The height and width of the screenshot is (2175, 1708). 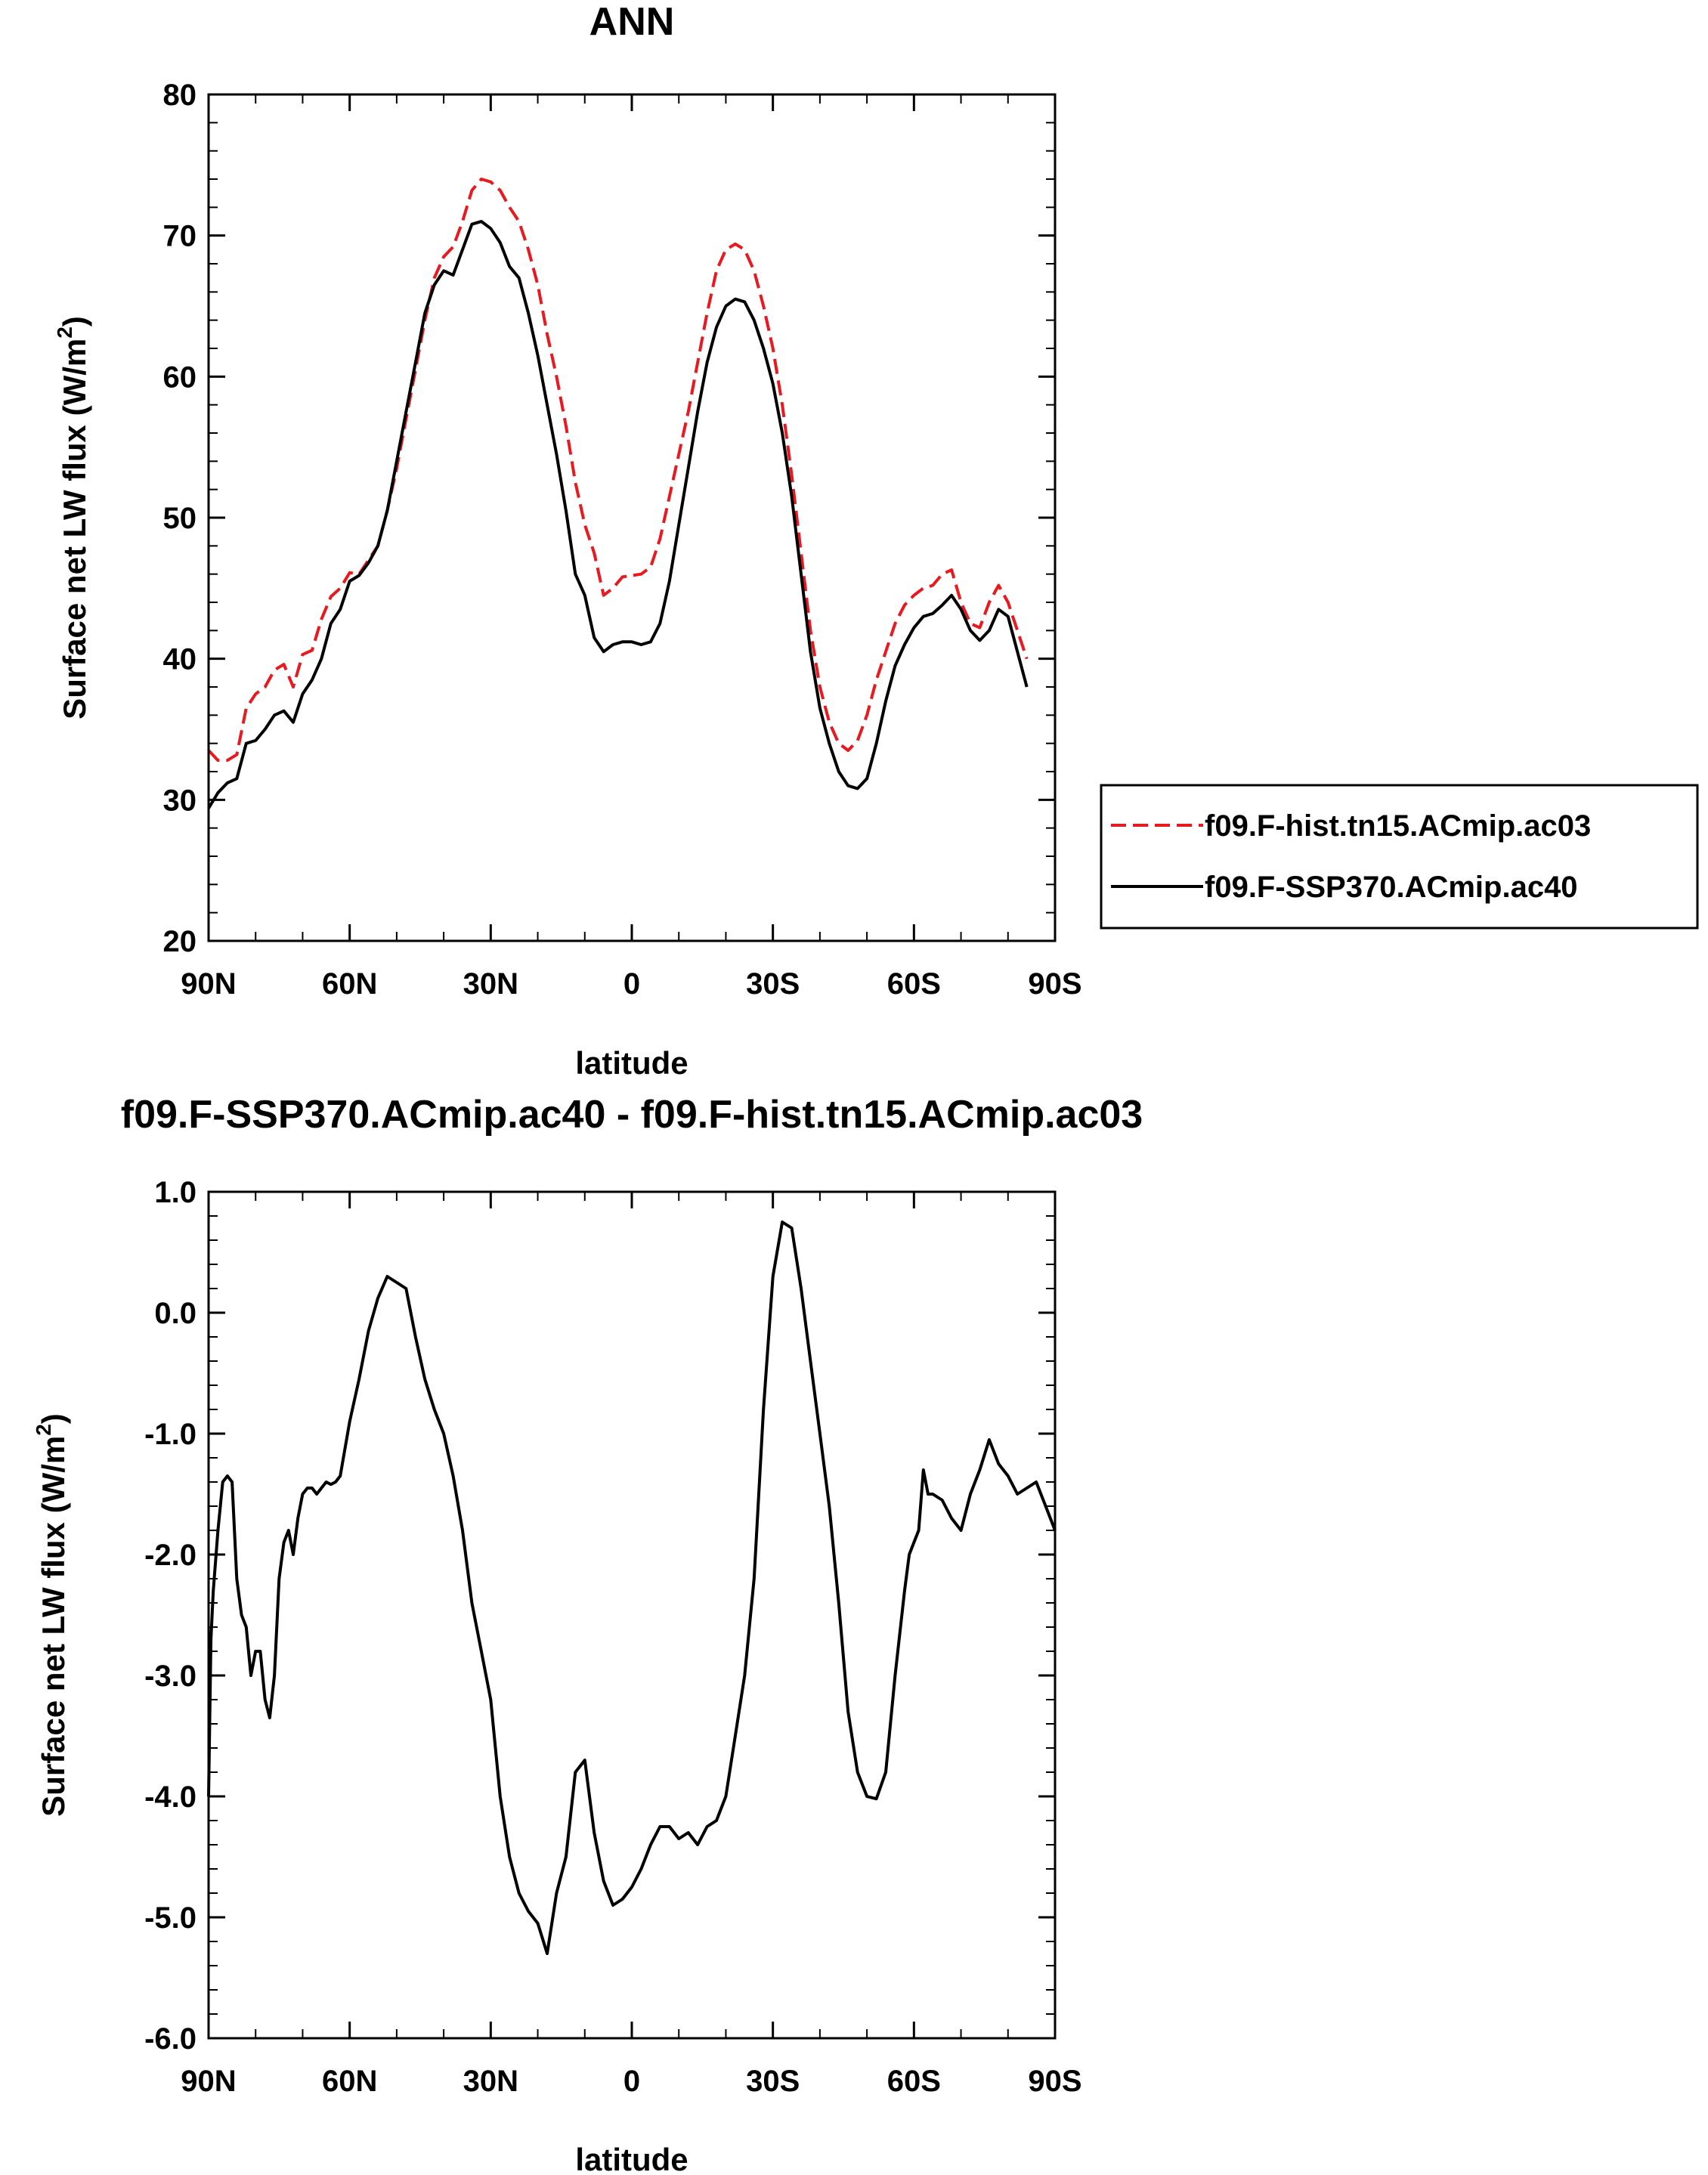 What do you see at coordinates (51, 1615) in the screenshot?
I see `bottom-y-axis-label: Surface net LW flux (W/m2)` at bounding box center [51, 1615].